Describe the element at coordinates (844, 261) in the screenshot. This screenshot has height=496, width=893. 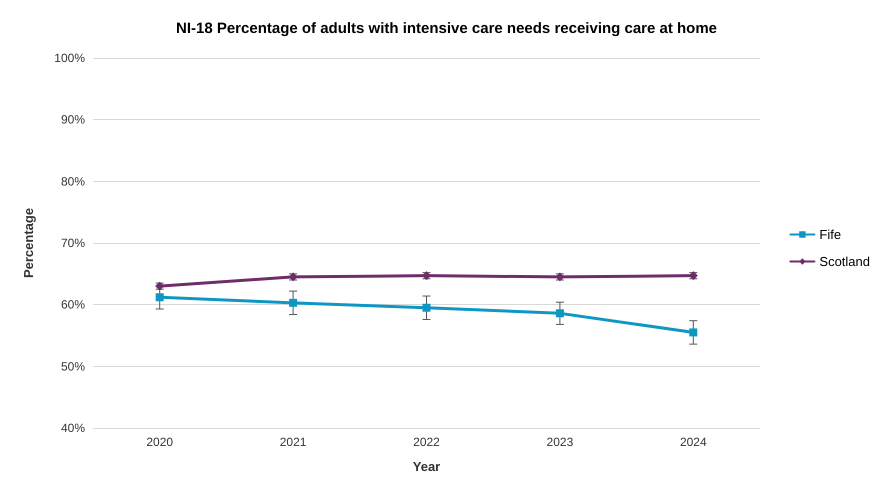
I see `legend-label: Scotland` at that location.